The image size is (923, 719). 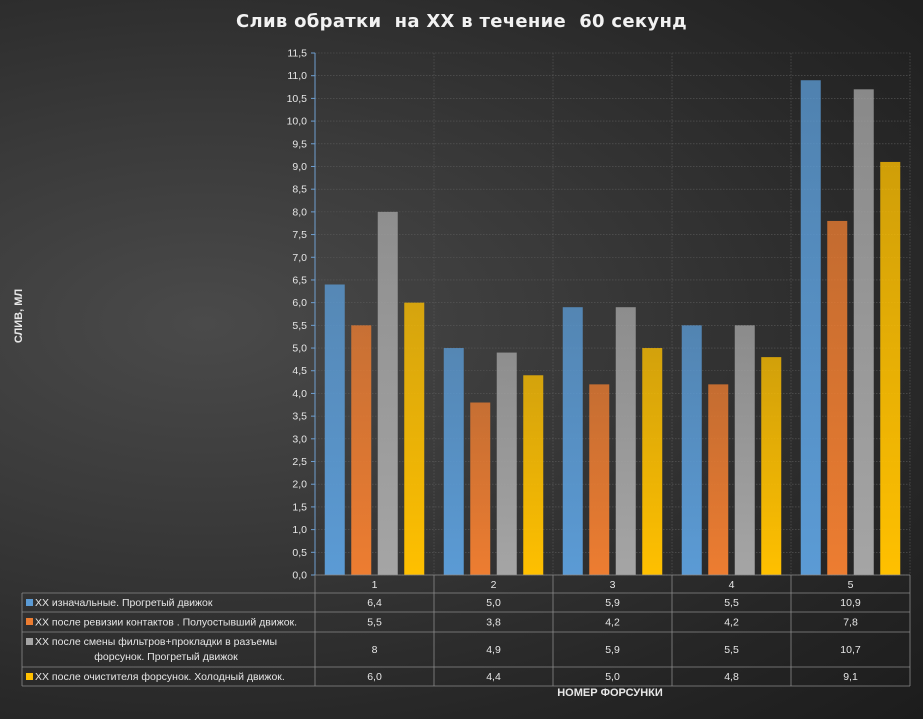 I want to click on y-tick-label: 6,5, so click(x=299, y=280).